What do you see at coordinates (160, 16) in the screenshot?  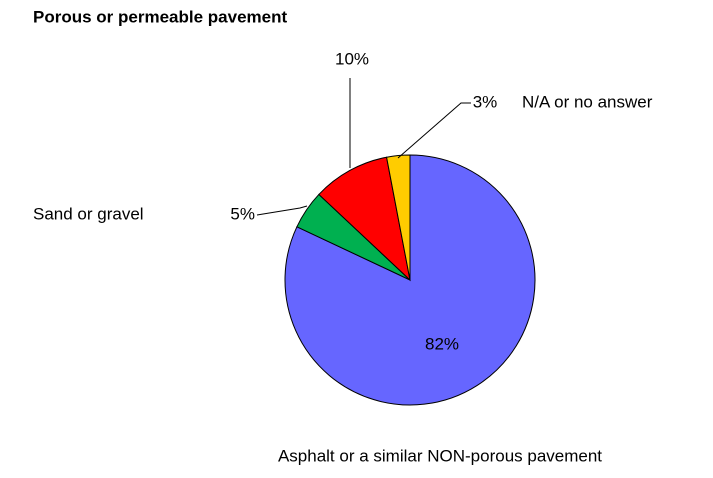 I see `chart-title: Porous or permeable pavement` at bounding box center [160, 16].